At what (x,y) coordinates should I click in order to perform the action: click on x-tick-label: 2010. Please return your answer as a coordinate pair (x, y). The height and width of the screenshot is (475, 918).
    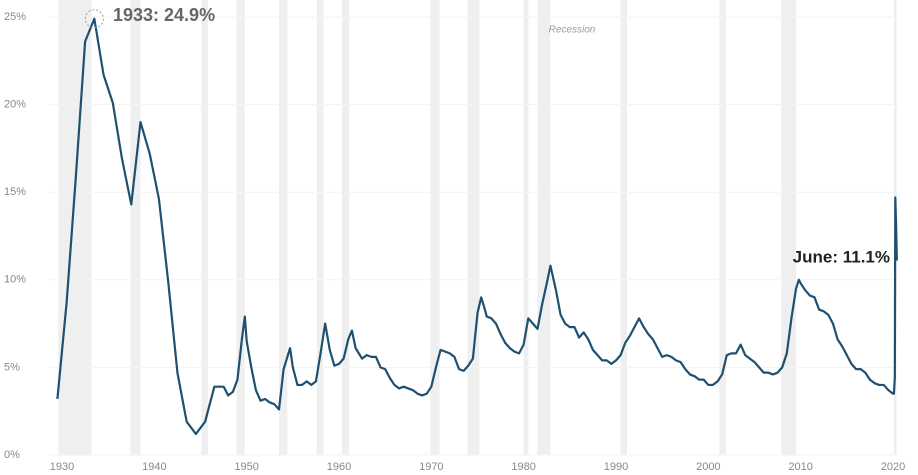
    Looking at the image, I should click on (800, 467).